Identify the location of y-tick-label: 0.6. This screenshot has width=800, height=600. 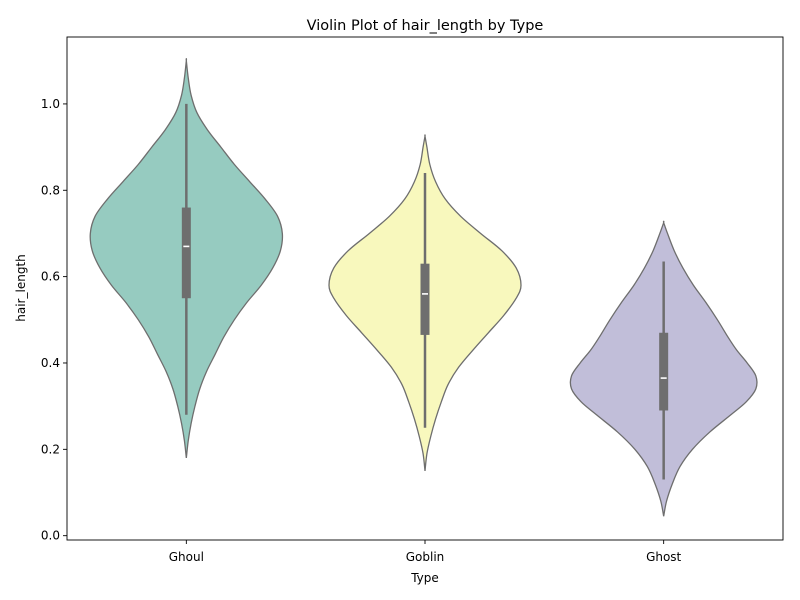
(50, 277).